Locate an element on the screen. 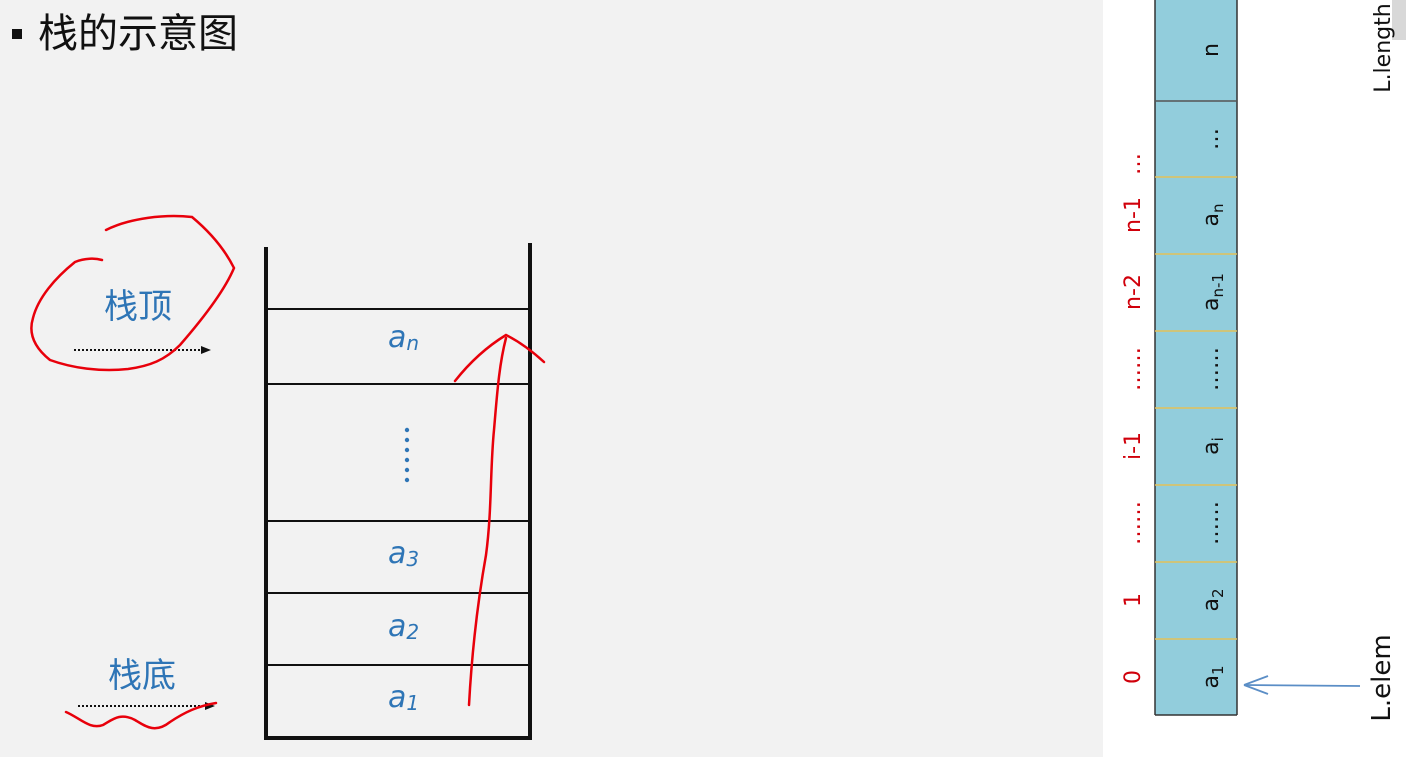 The image size is (1406, 757). red-squiggle-annotation is located at coordinates (141, 715).